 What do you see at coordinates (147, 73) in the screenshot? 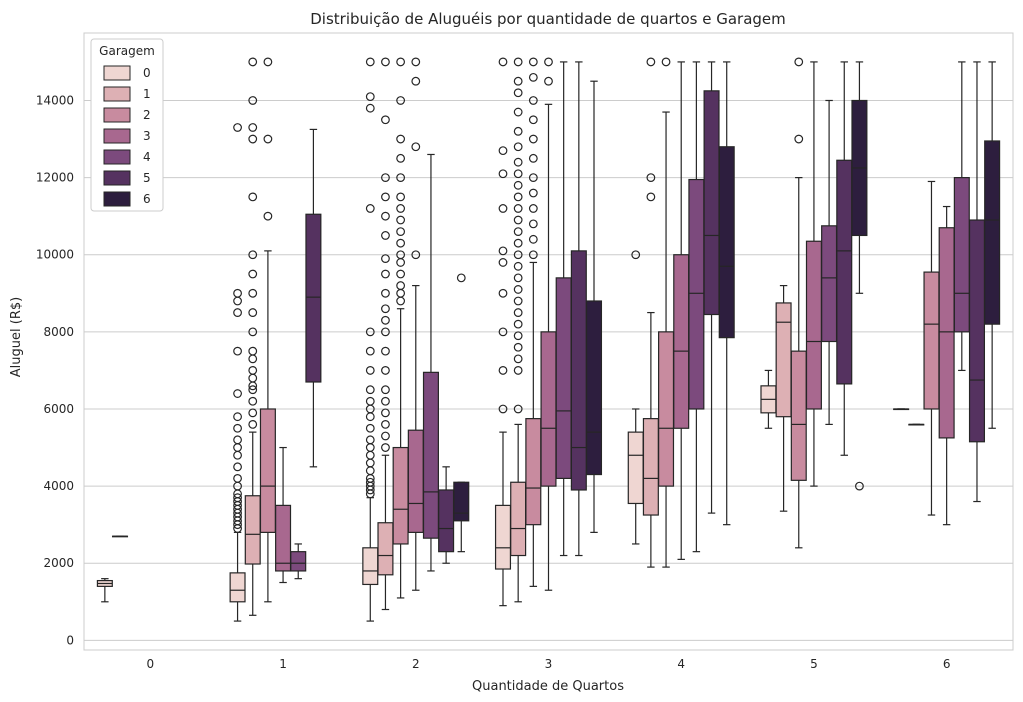
I see `legend-entry-label: 0` at bounding box center [147, 73].